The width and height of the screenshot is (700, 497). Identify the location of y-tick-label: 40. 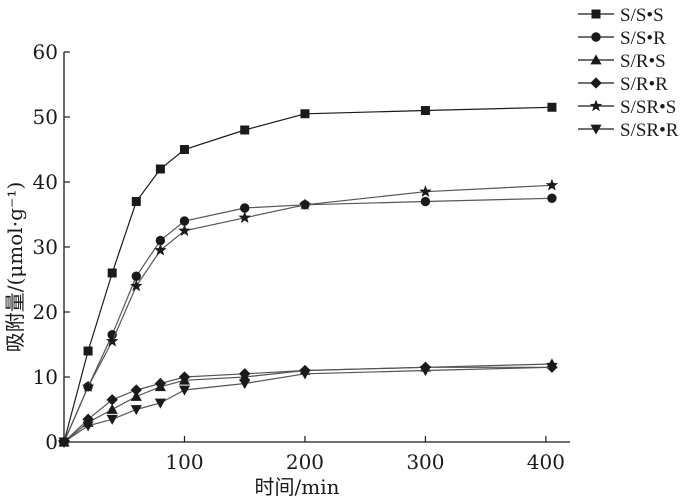
(45, 182).